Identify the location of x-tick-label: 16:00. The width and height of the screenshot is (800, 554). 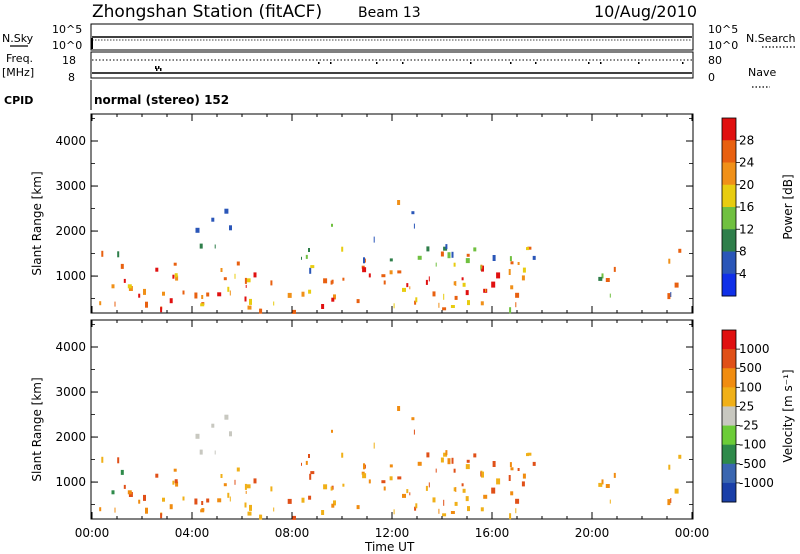
(492, 533).